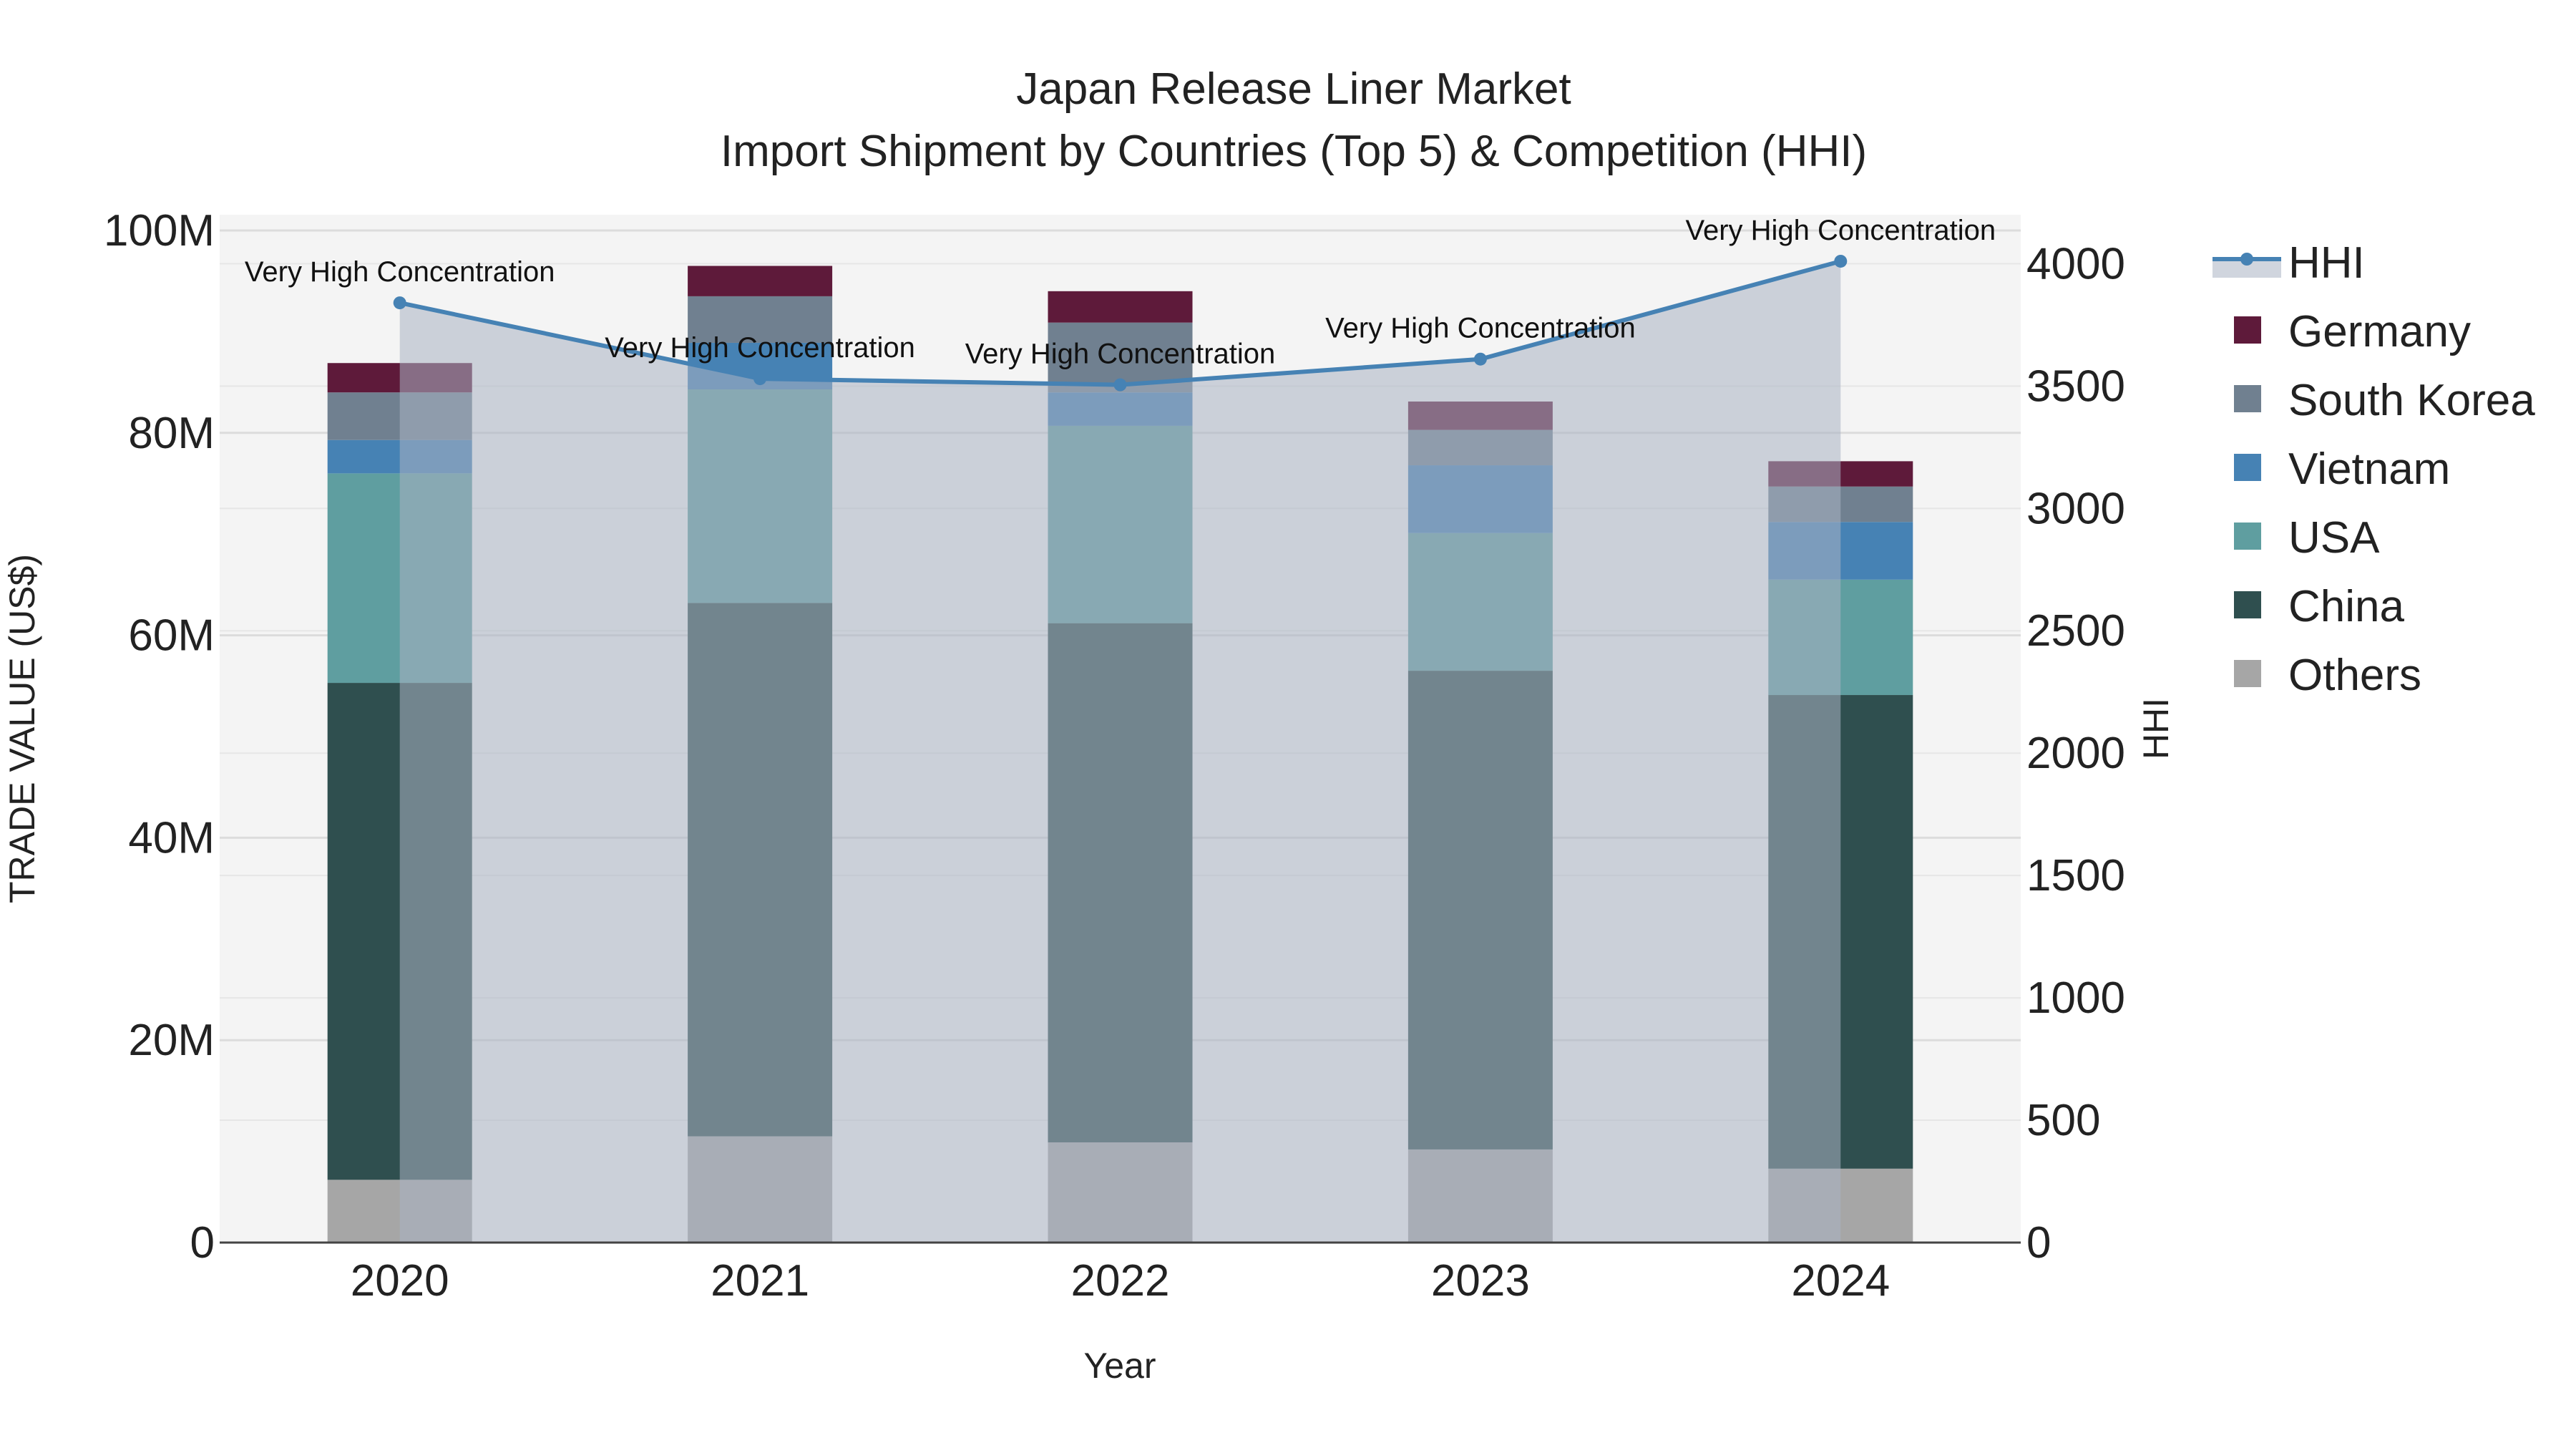  Describe the element at coordinates (1480, 328) in the screenshot. I see `hhi-annotation-2023: Very High Concentration` at that location.